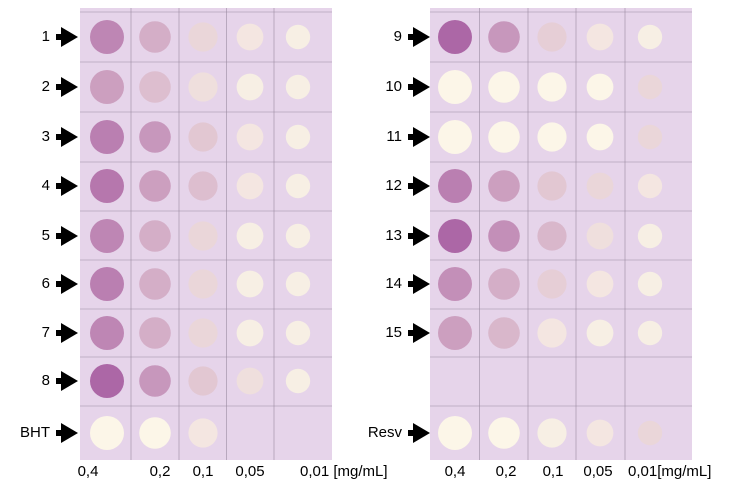 This screenshot has width=746, height=484. I want to click on row-label: 10, so click(393, 86).